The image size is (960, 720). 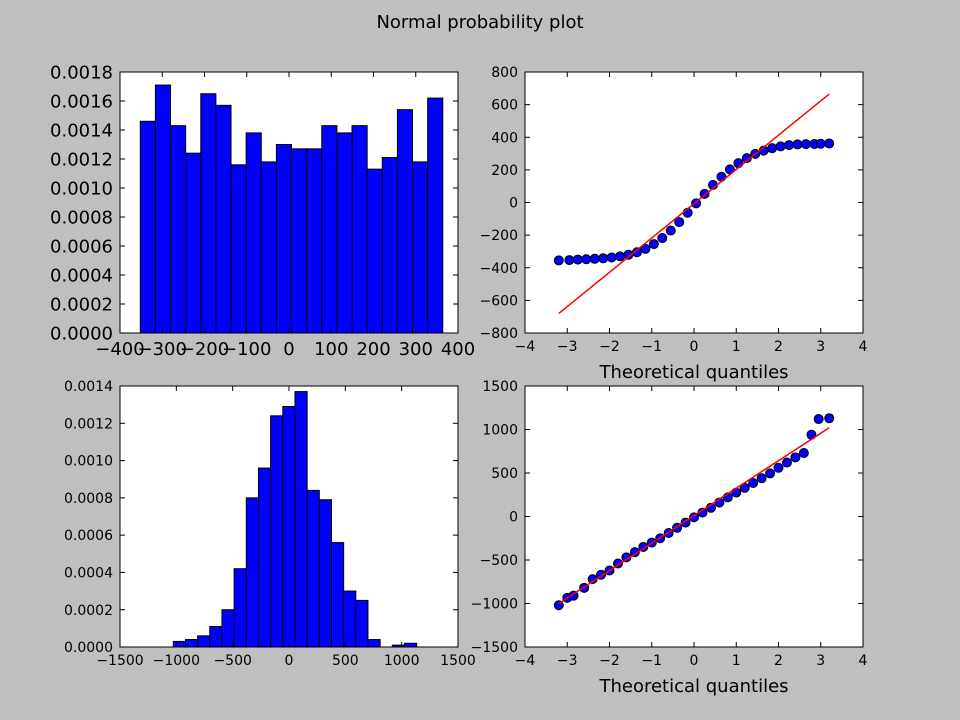 I want to click on y-tick-label: 400, so click(x=504, y=138).